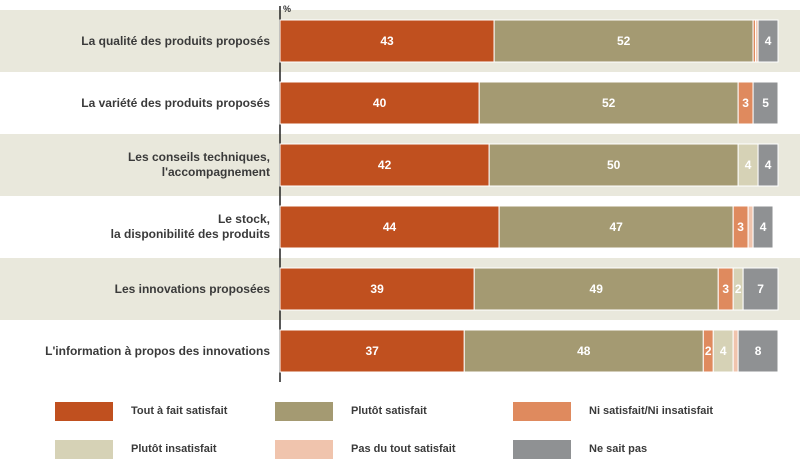 This screenshot has height=468, width=800. I want to click on data-label: 49, so click(597, 289).